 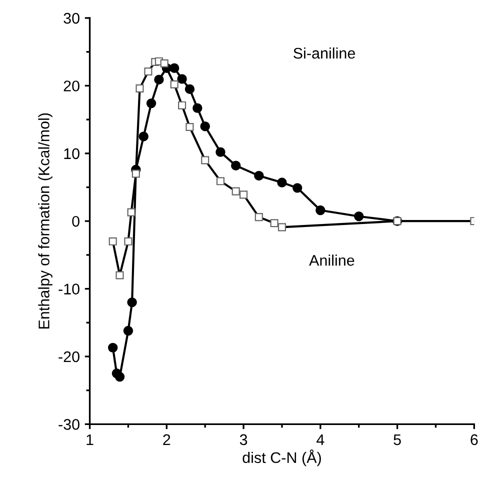 I want to click on y-axis-title: Enthalpy of formation (Kcal/mol), so click(x=45, y=221).